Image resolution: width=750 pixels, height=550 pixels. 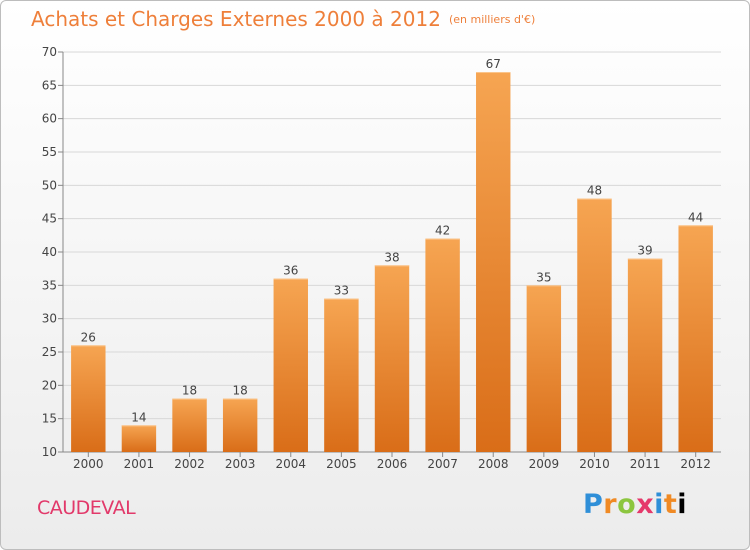 I want to click on bar-2005, so click(x=341, y=375).